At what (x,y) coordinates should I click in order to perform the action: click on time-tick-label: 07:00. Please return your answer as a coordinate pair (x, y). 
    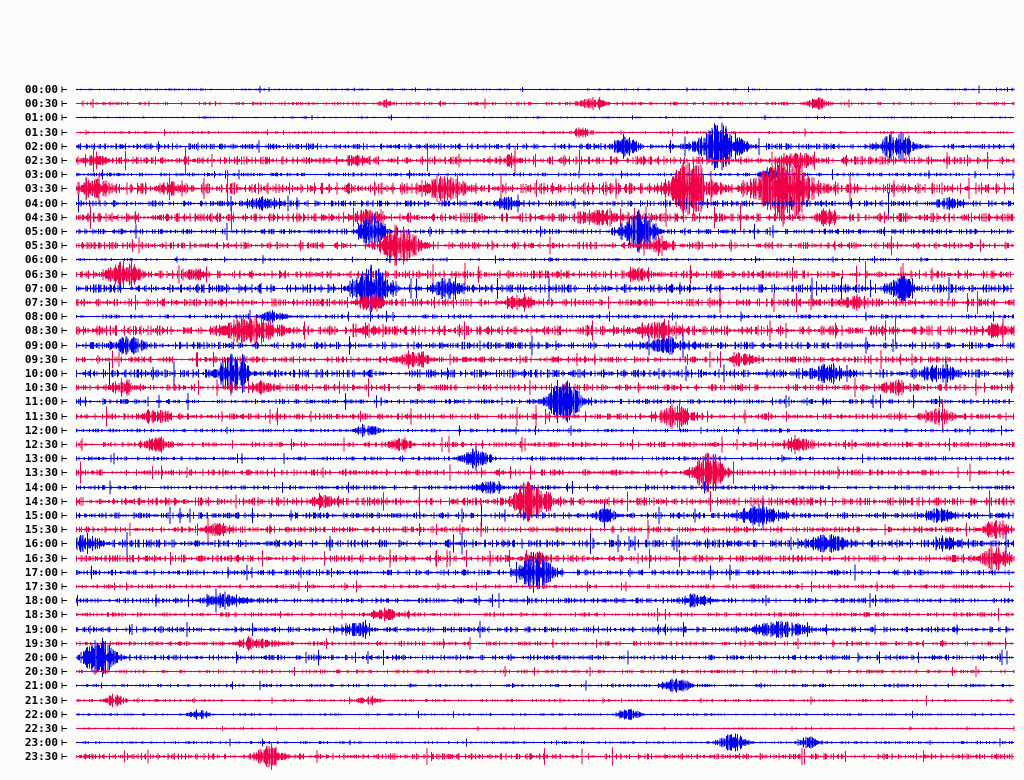
    Looking at the image, I should click on (41, 288).